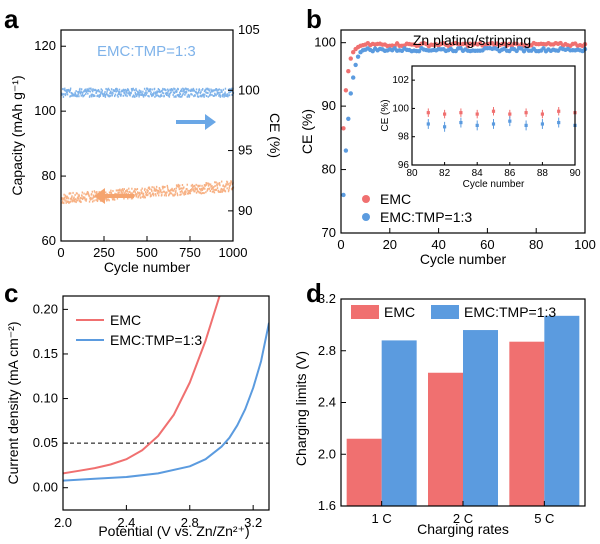 This screenshot has height=544, width=600. Describe the element at coordinates (510, 312) in the screenshot. I see `d-legend-label-emc-tmp: EMC:TMP=1:3` at that location.